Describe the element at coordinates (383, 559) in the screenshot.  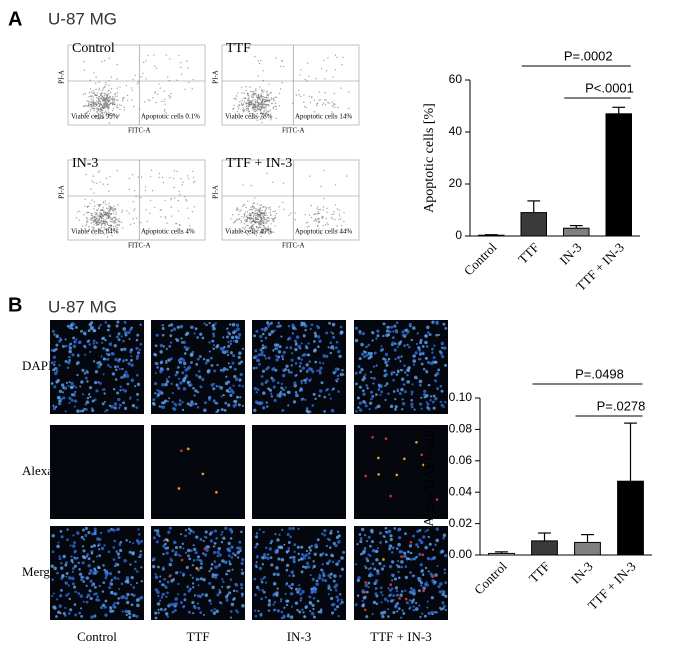
I see `alexa-spot` at that location.